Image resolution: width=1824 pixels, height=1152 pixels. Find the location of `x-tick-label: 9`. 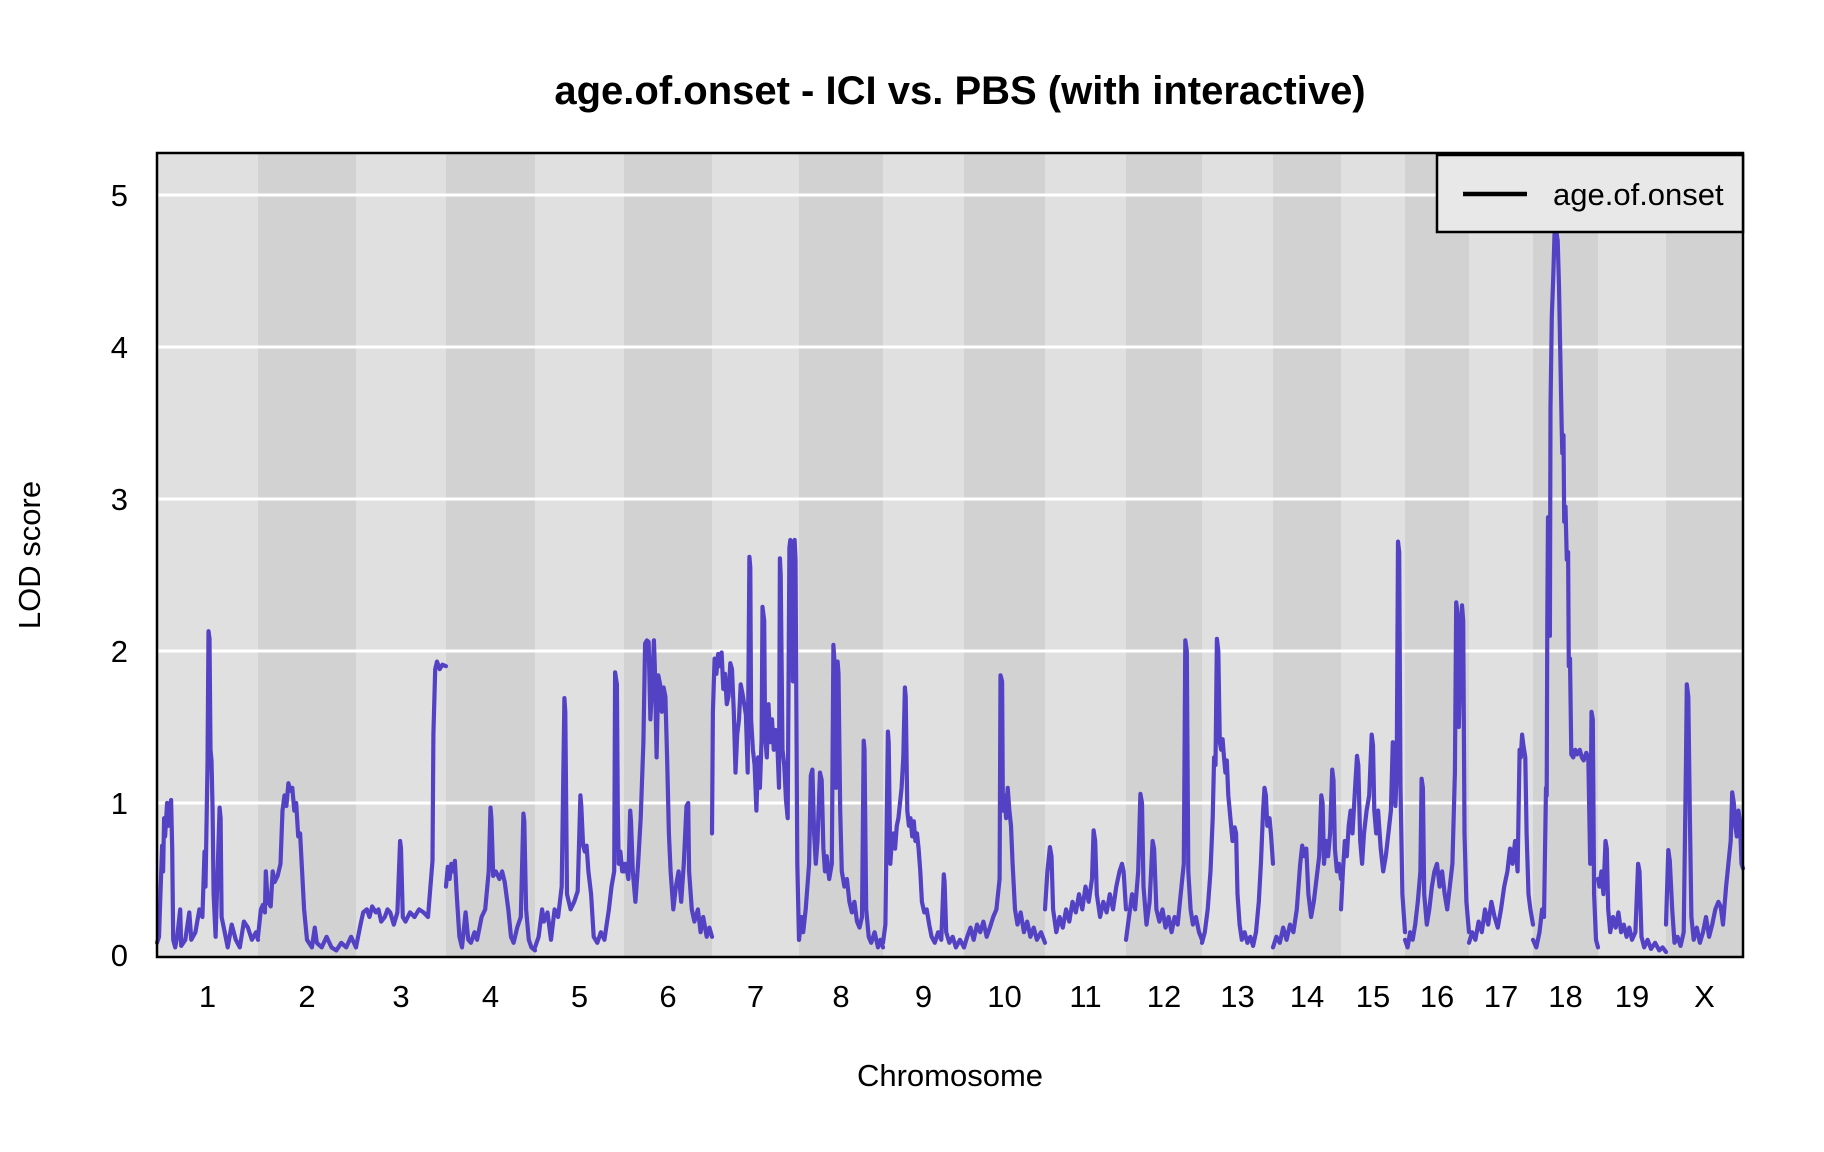

x-tick-label: 9 is located at coordinates (923, 996).